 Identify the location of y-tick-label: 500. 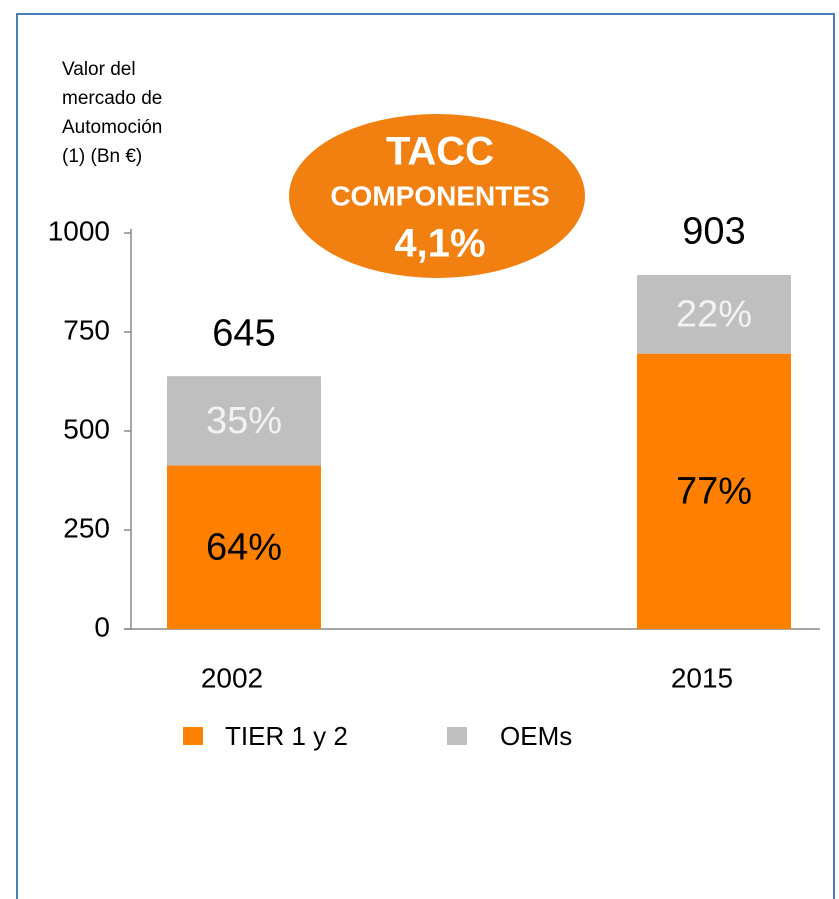
(86, 428).